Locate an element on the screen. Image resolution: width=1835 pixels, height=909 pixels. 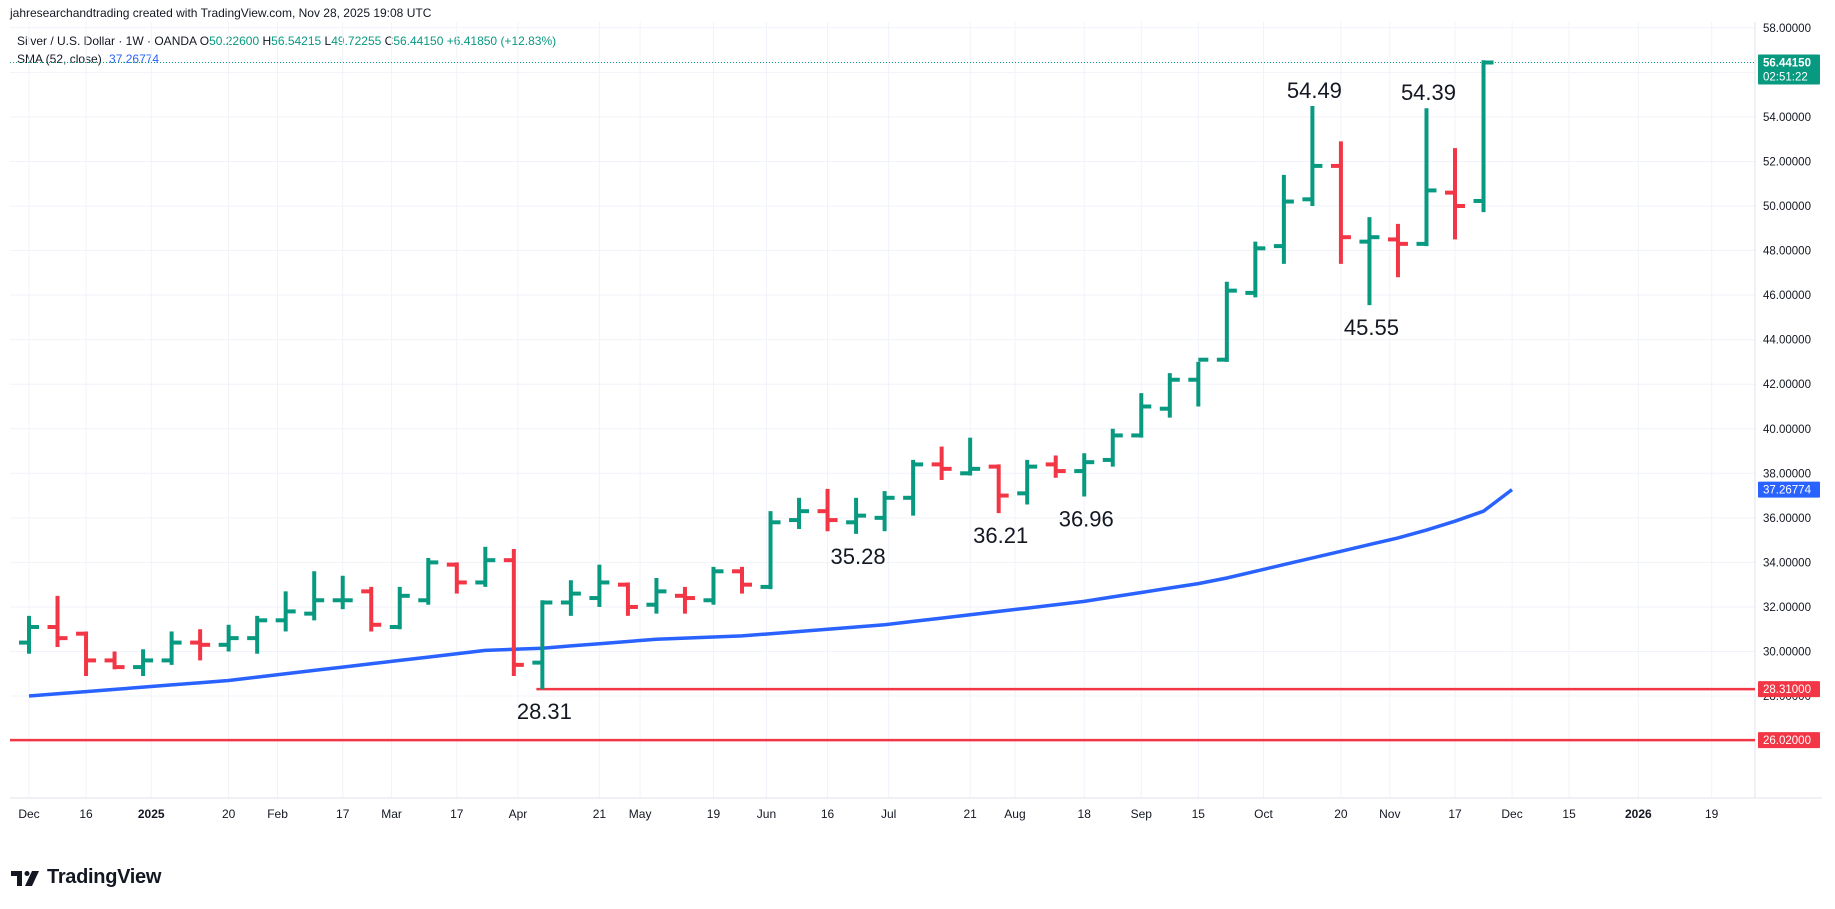
x-tick-label: Sep is located at coordinates (1142, 814).